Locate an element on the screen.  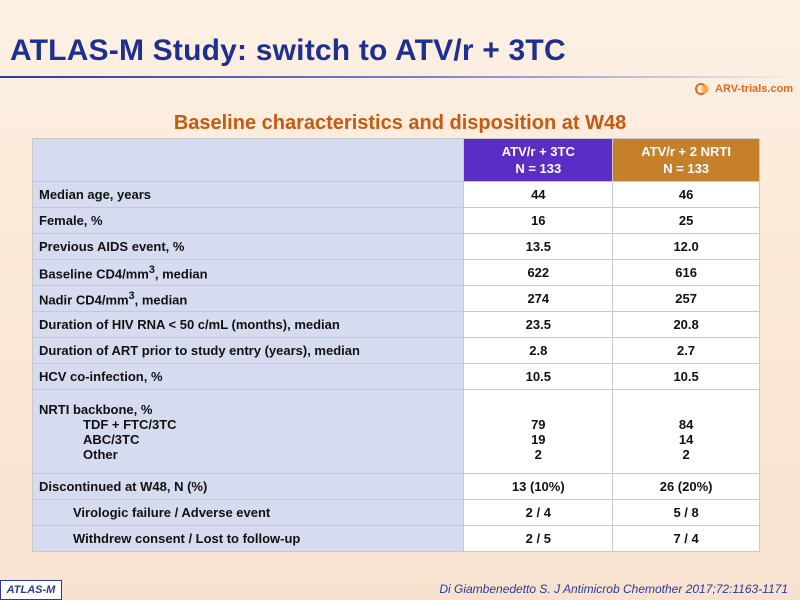
cell-value: 2 / 4 is located at coordinates (538, 512).